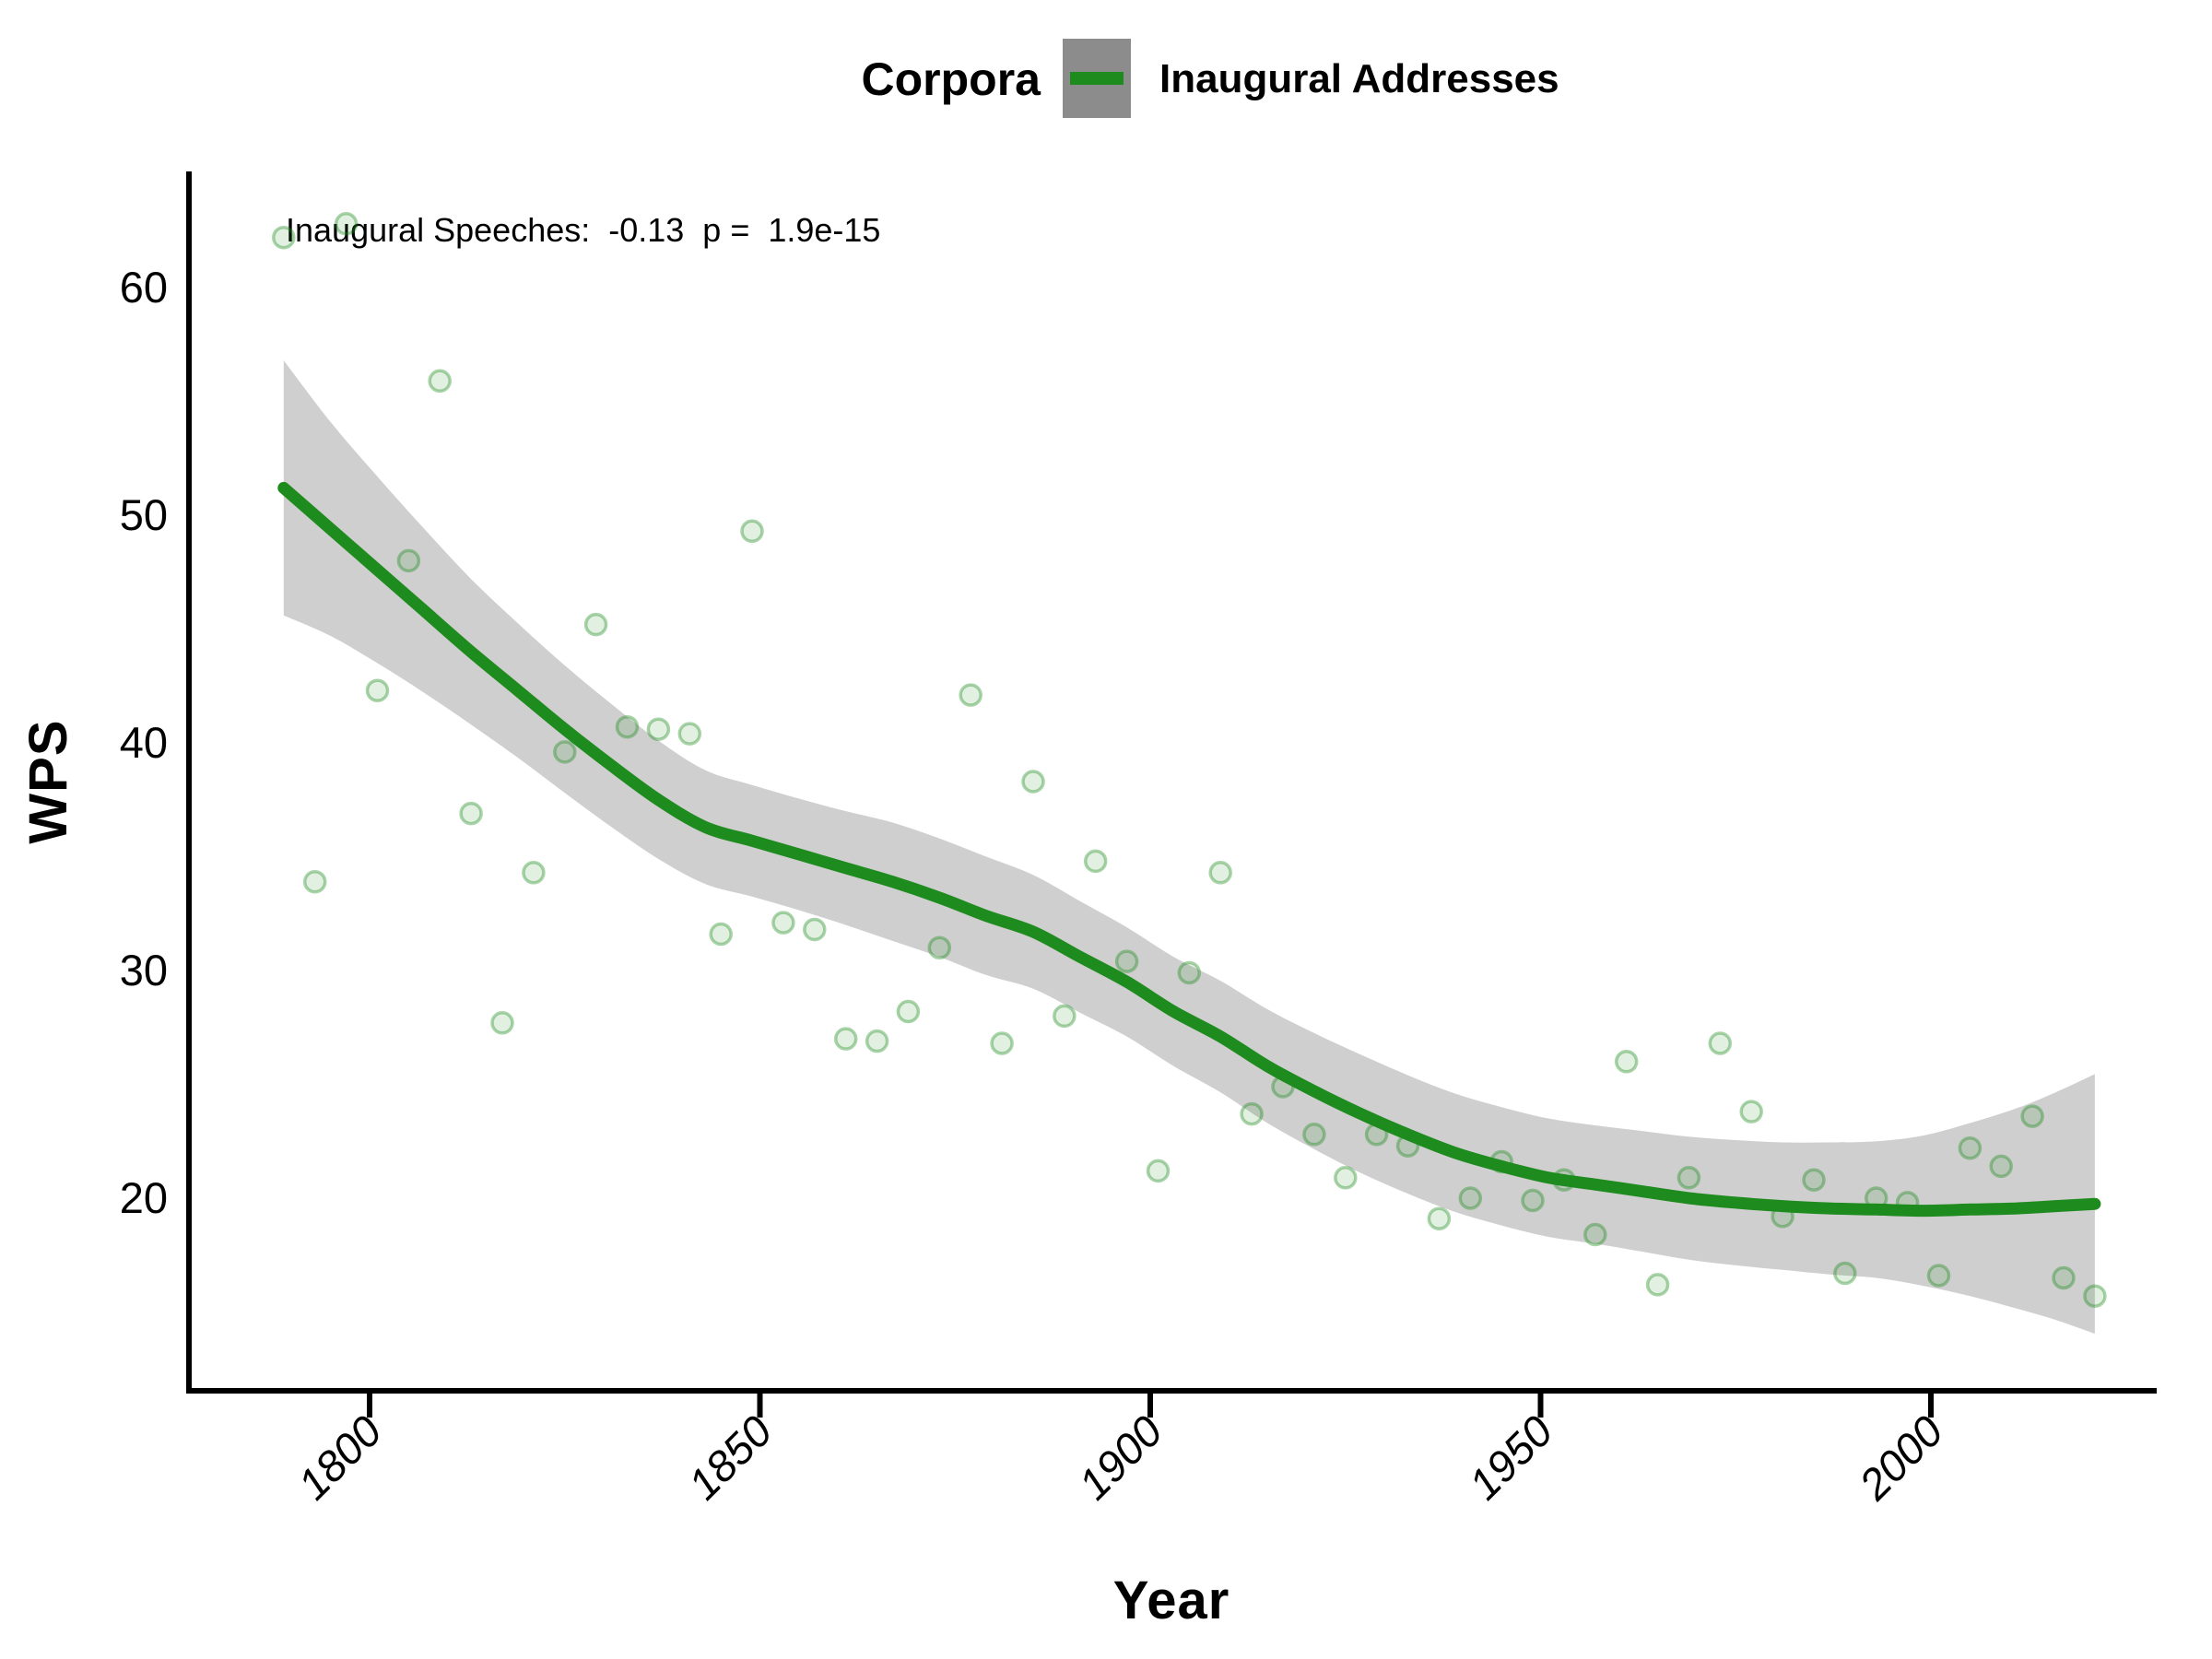  I want to click on y-tick-label: 50, so click(144, 514).